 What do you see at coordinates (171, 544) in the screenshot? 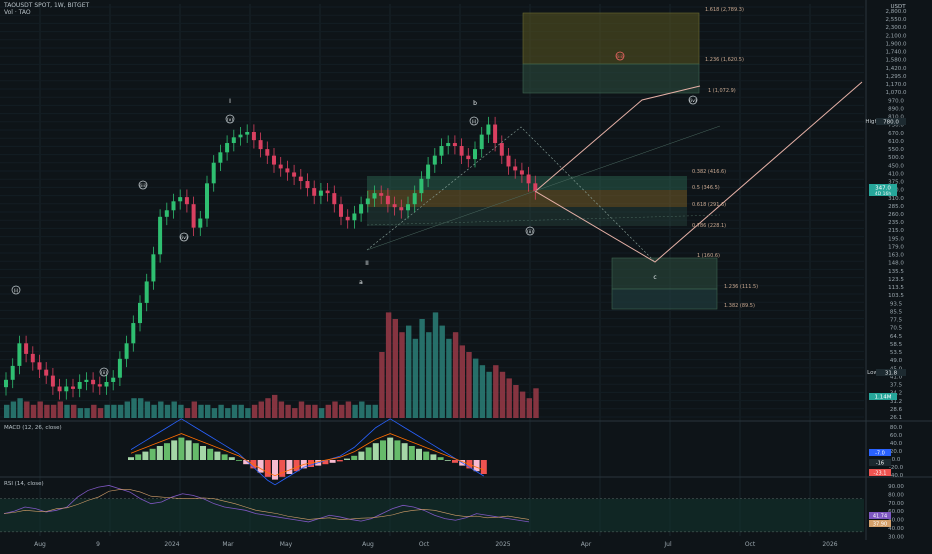
I see `time-axis-label: 2024` at bounding box center [171, 544].